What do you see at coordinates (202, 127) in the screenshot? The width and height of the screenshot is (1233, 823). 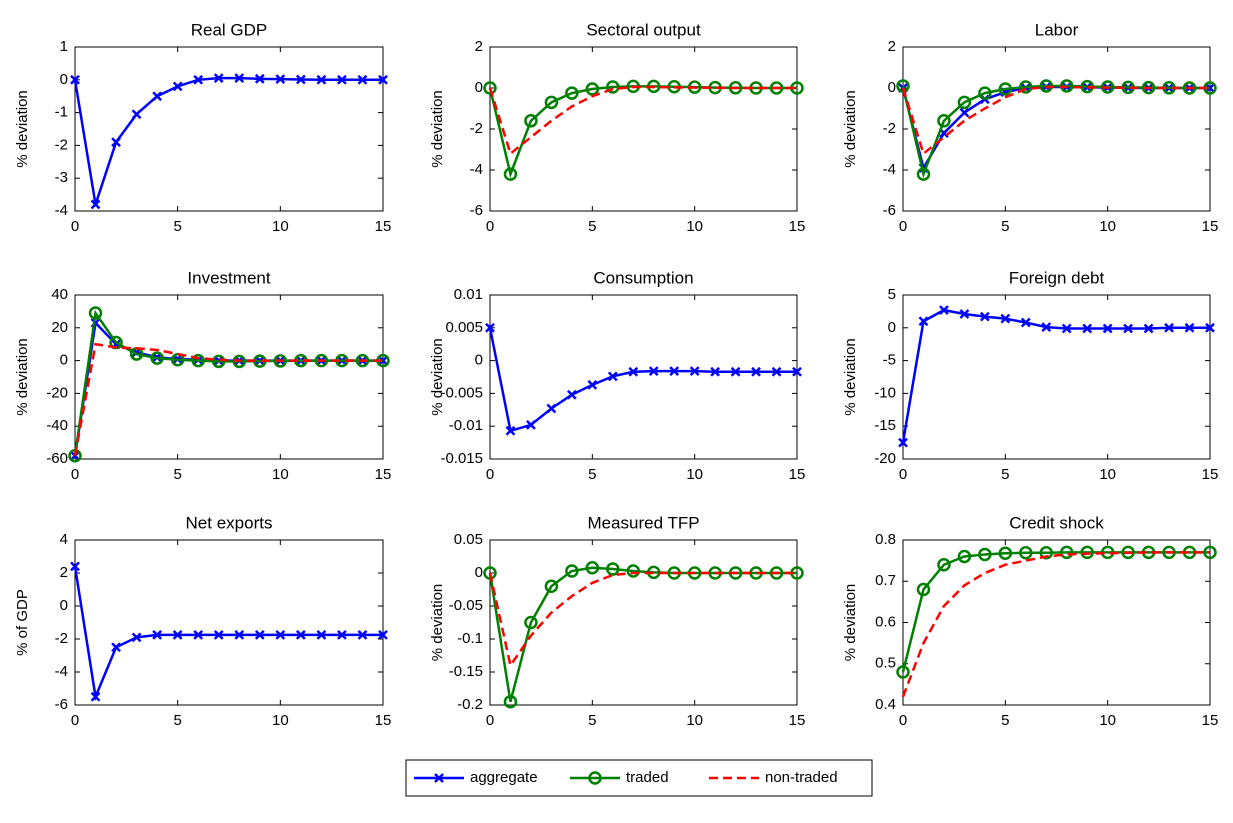 I see `subplot: Real GDP % deviation 0 5 10 15 -4 -3 -2 -1 0 1` at bounding box center [202, 127].